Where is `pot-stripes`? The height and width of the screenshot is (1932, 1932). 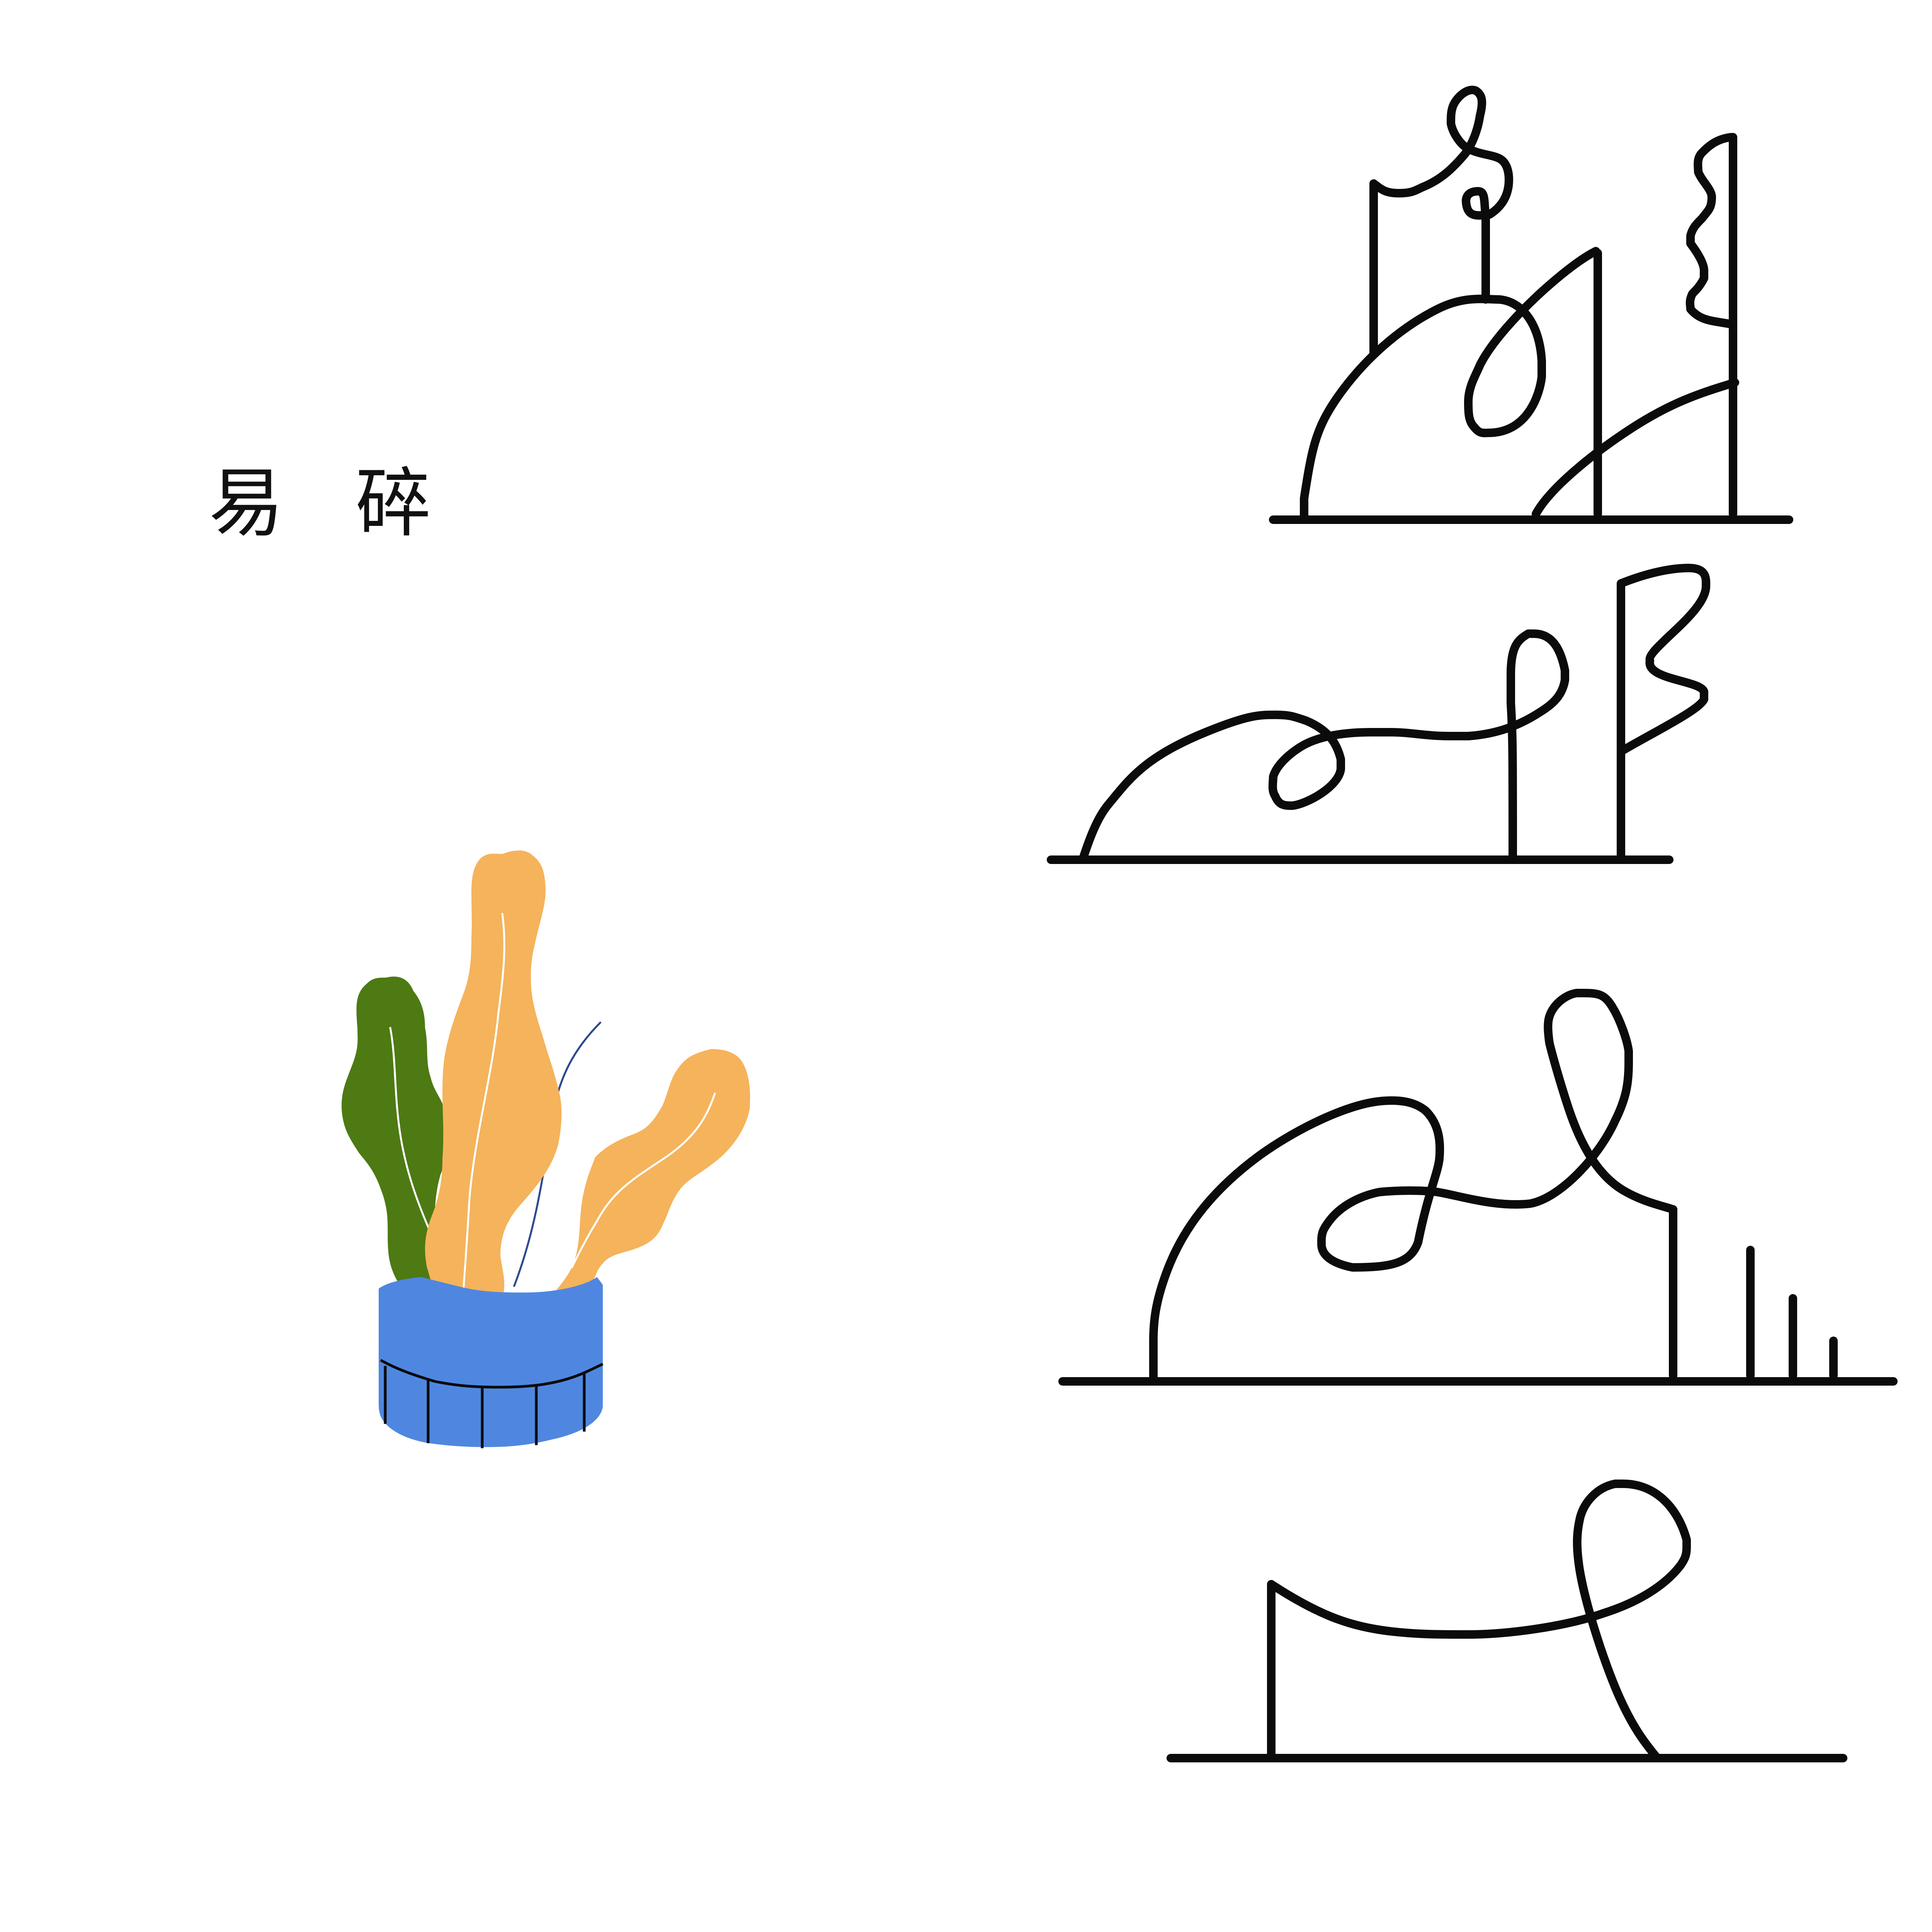
pot-stripes is located at coordinates (485, 1407).